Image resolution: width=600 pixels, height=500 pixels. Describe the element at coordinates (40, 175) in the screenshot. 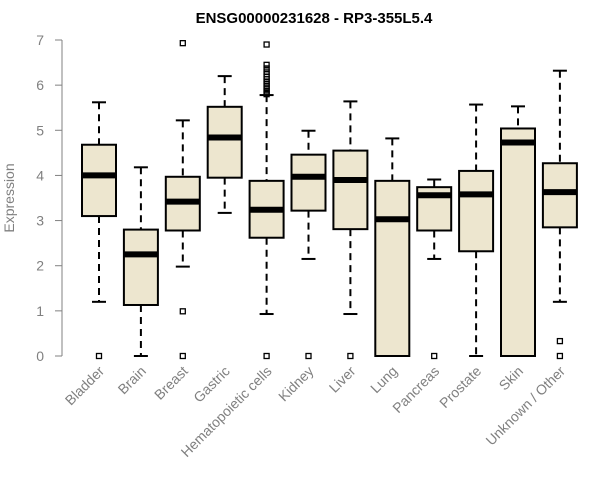

I see `y-tick-label: 4` at that location.